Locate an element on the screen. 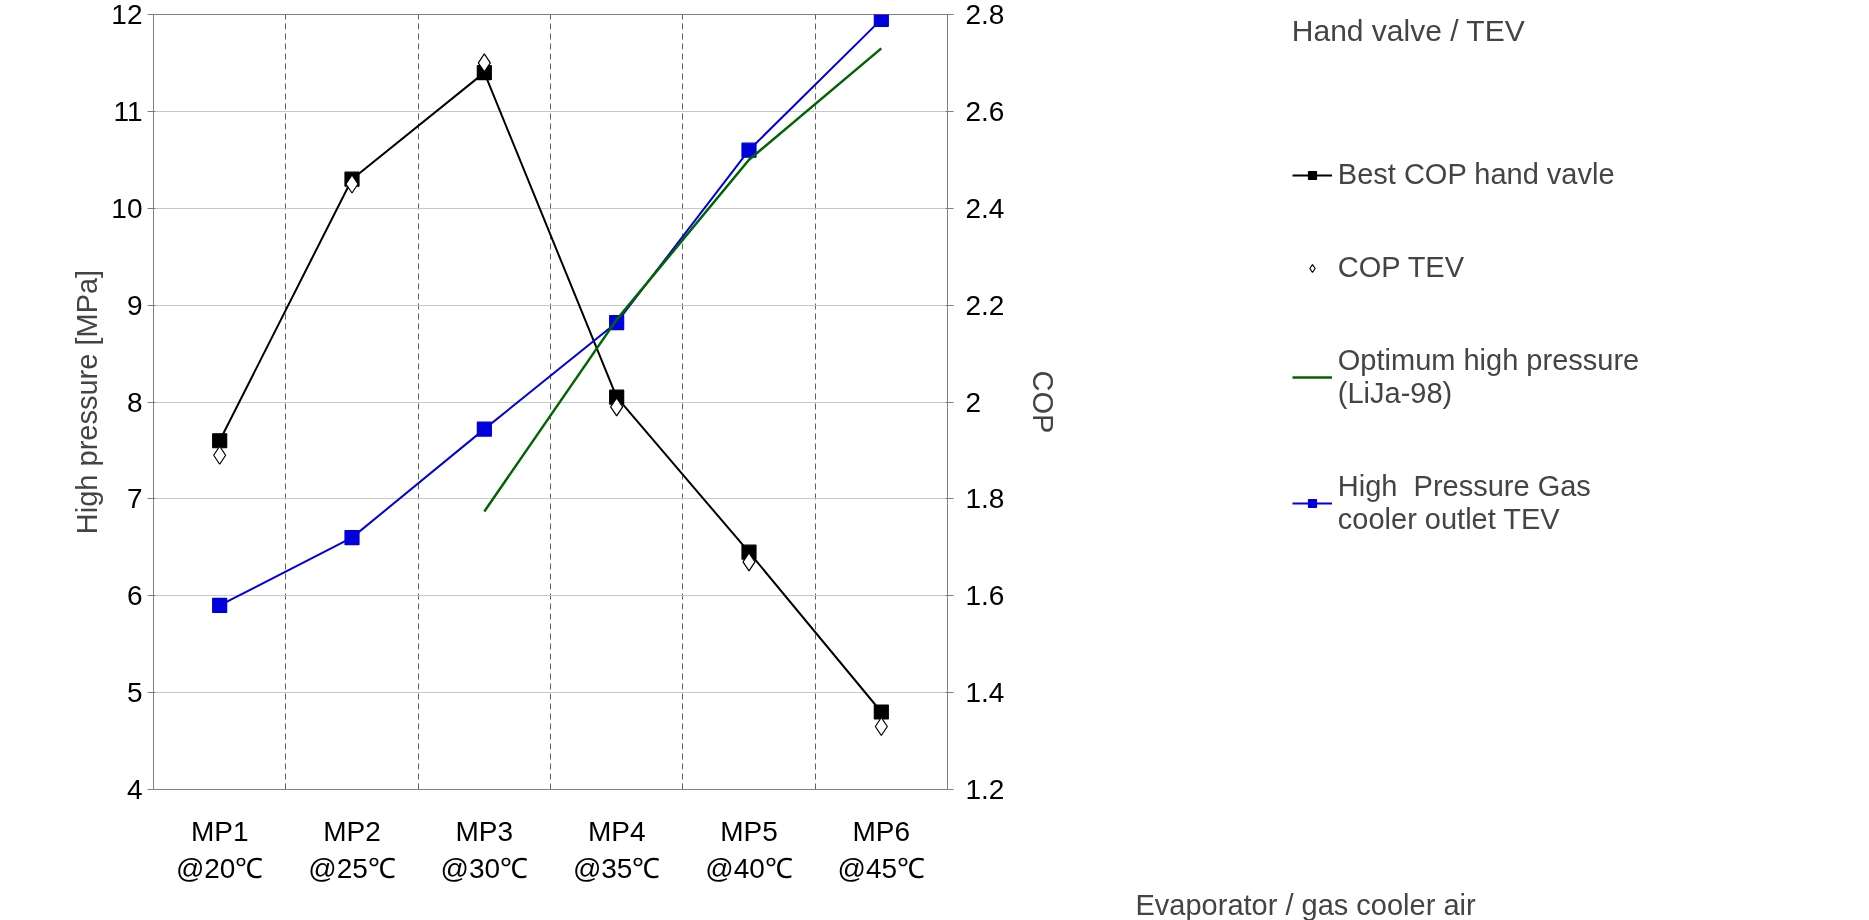  legend-label: Best COP hand vavle is located at coordinates (1476, 174).